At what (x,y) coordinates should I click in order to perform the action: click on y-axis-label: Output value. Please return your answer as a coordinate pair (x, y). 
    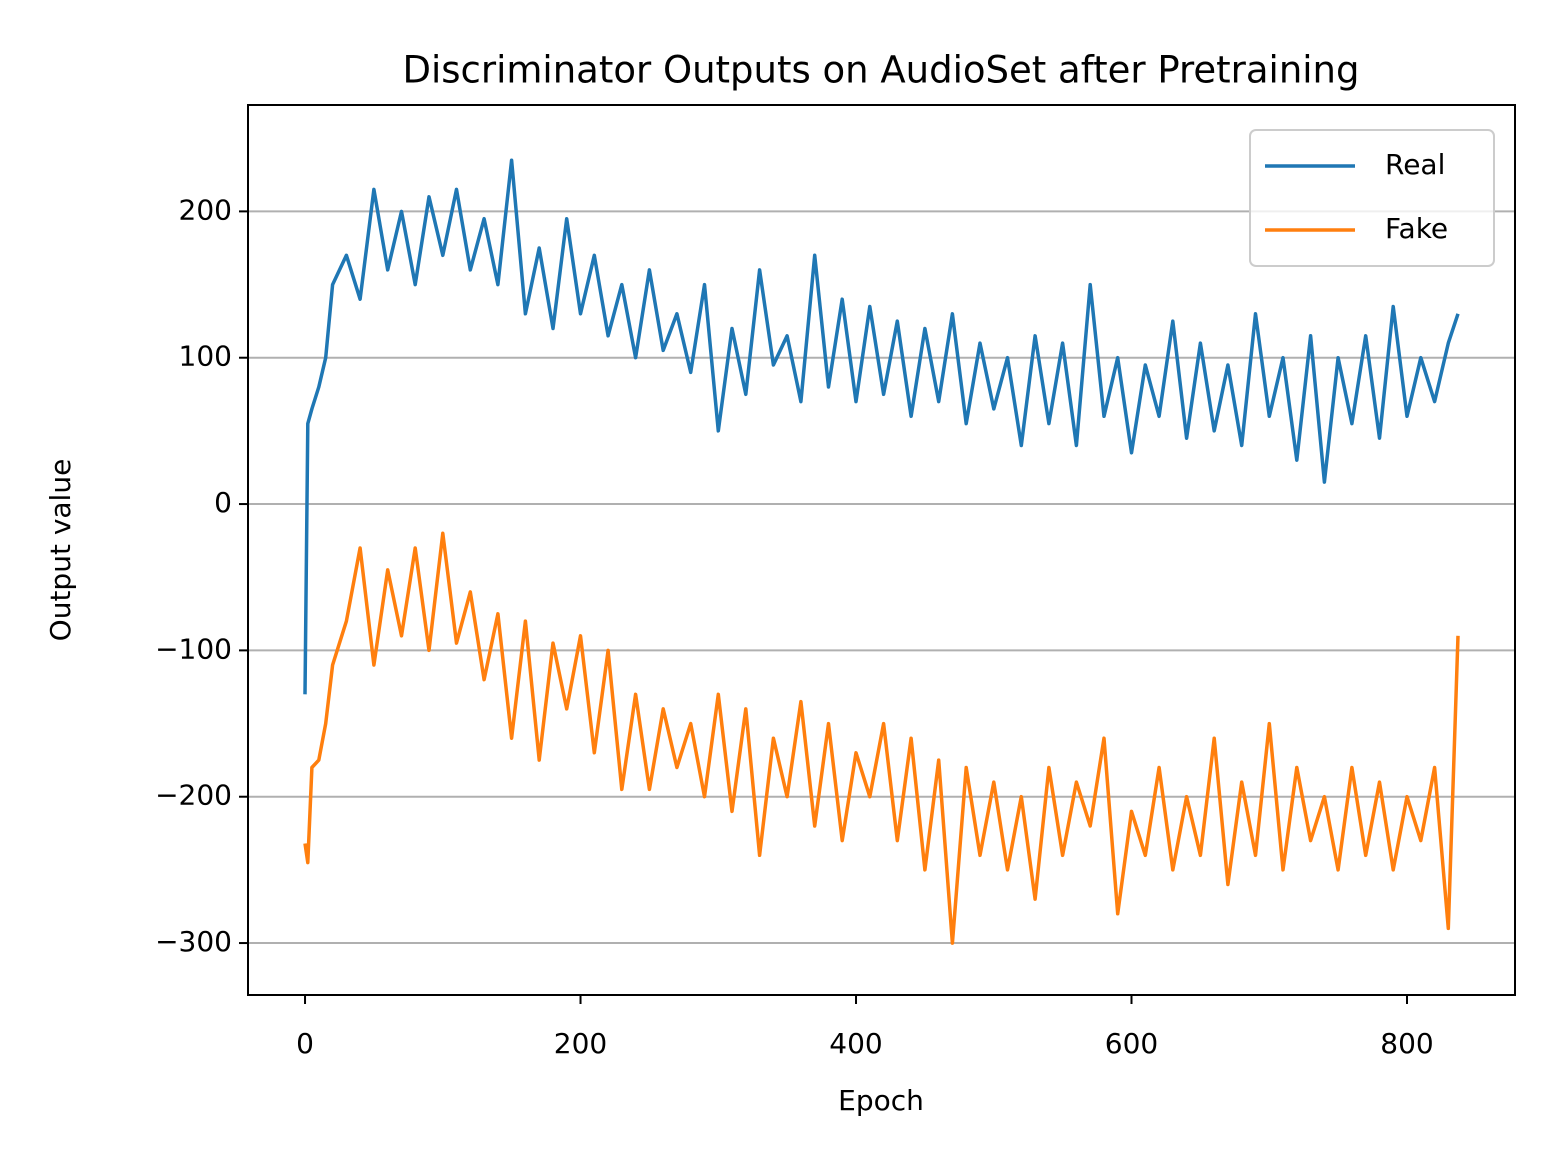
    Looking at the image, I should click on (60, 550).